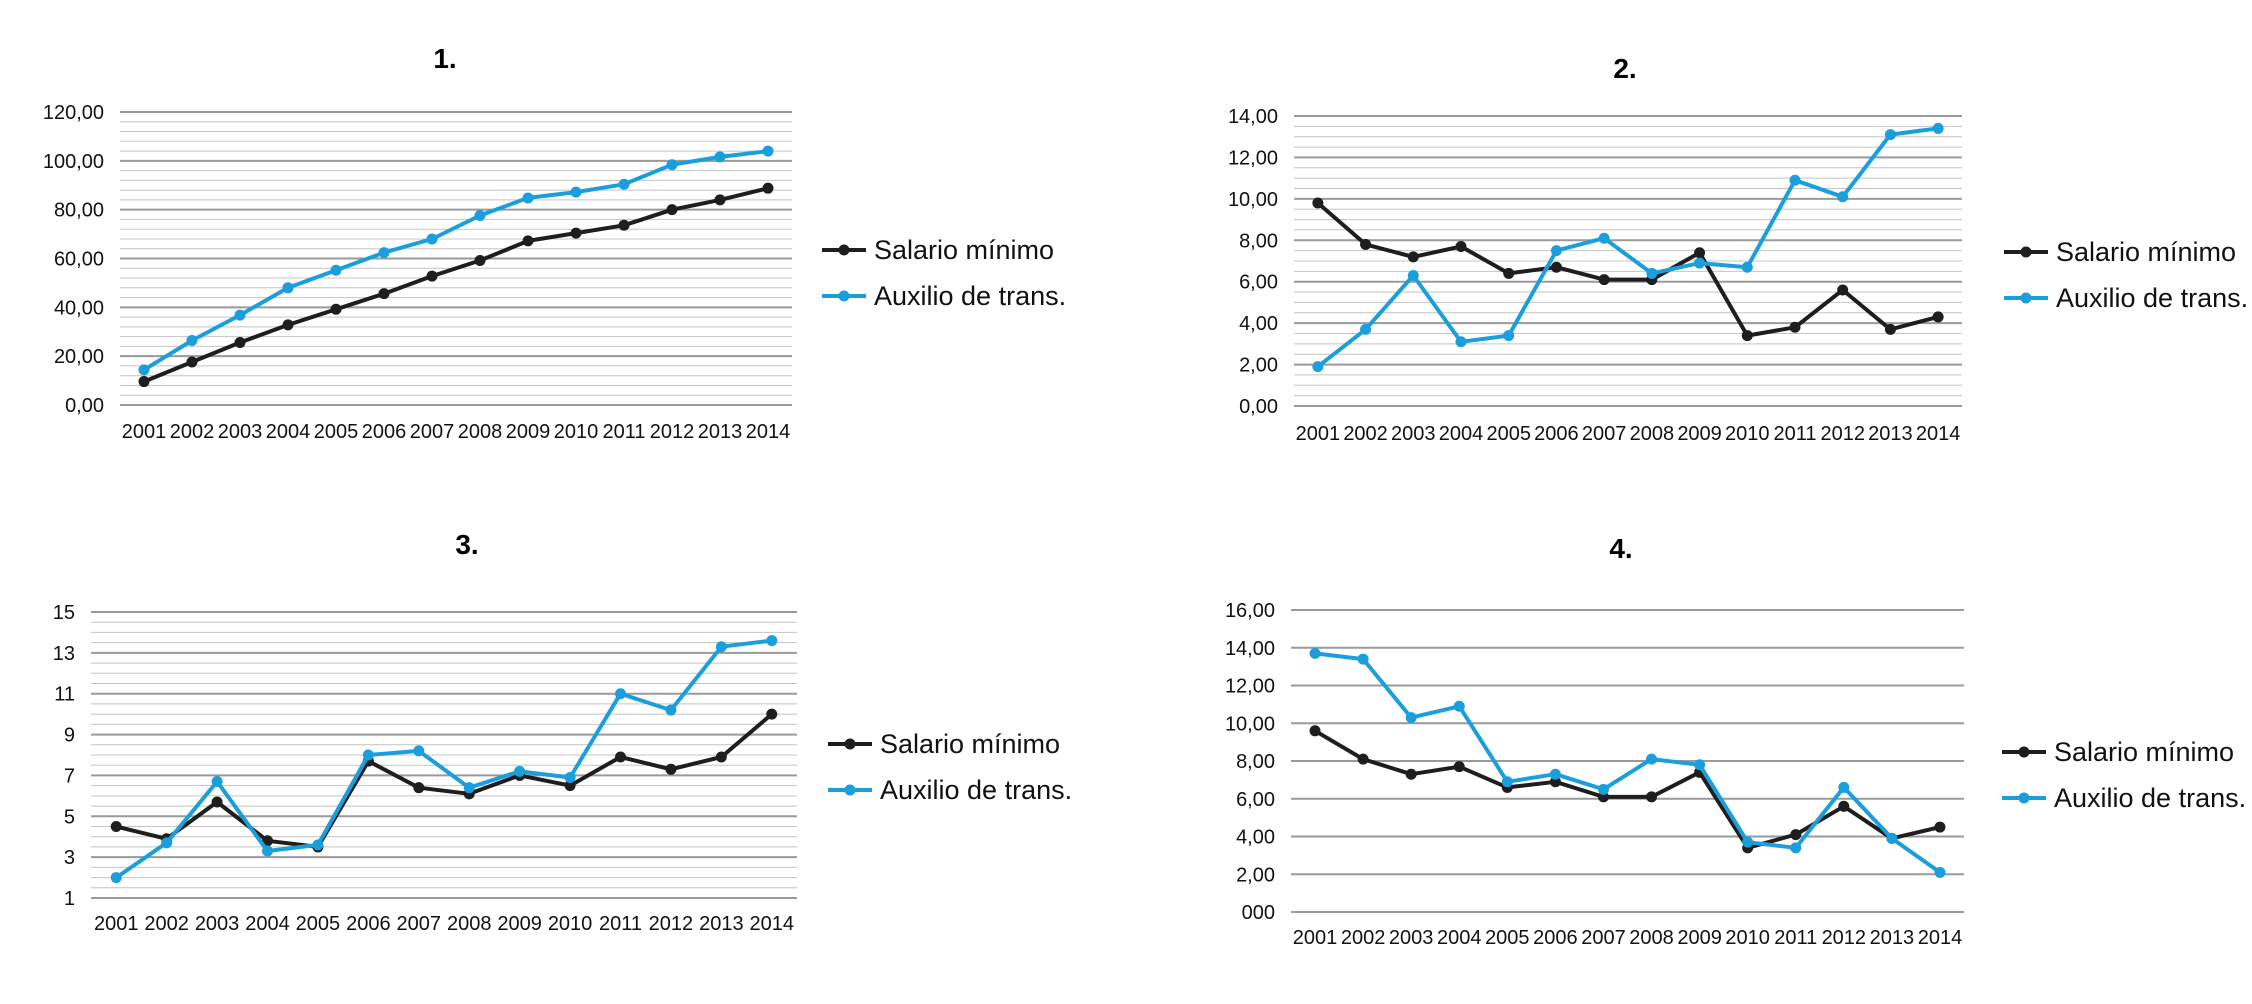 The image size is (2252, 1004). I want to click on y-tick-label: 120,00, so click(73, 113).